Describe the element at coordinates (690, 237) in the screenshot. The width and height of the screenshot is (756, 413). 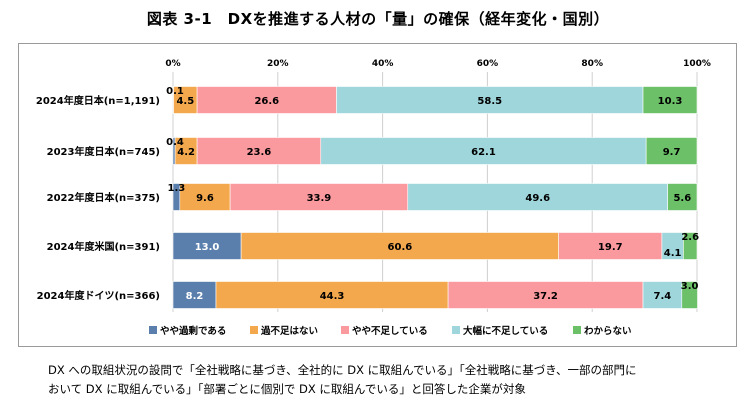
I see `data-label: 2.6` at that location.